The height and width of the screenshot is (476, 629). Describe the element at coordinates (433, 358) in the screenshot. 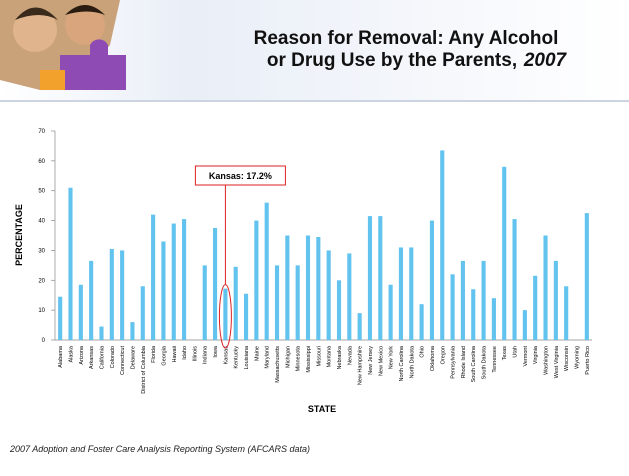

I see `x-tick-label: Oklahoma` at that location.